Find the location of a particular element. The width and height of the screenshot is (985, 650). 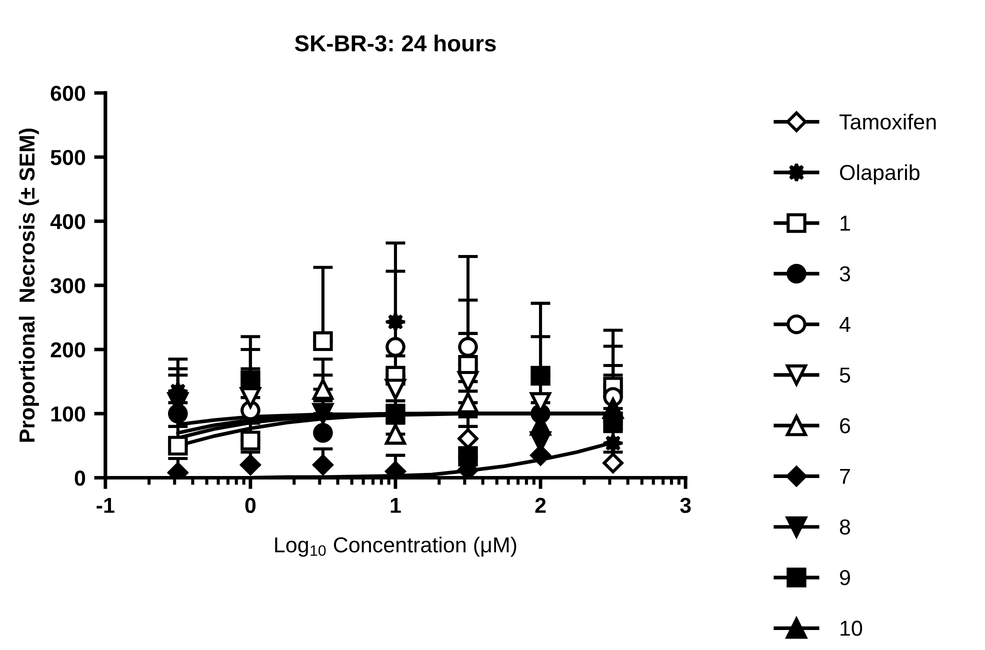

y-axis-title: Proportional Necrosis (± SEM) is located at coordinates (28, 285).